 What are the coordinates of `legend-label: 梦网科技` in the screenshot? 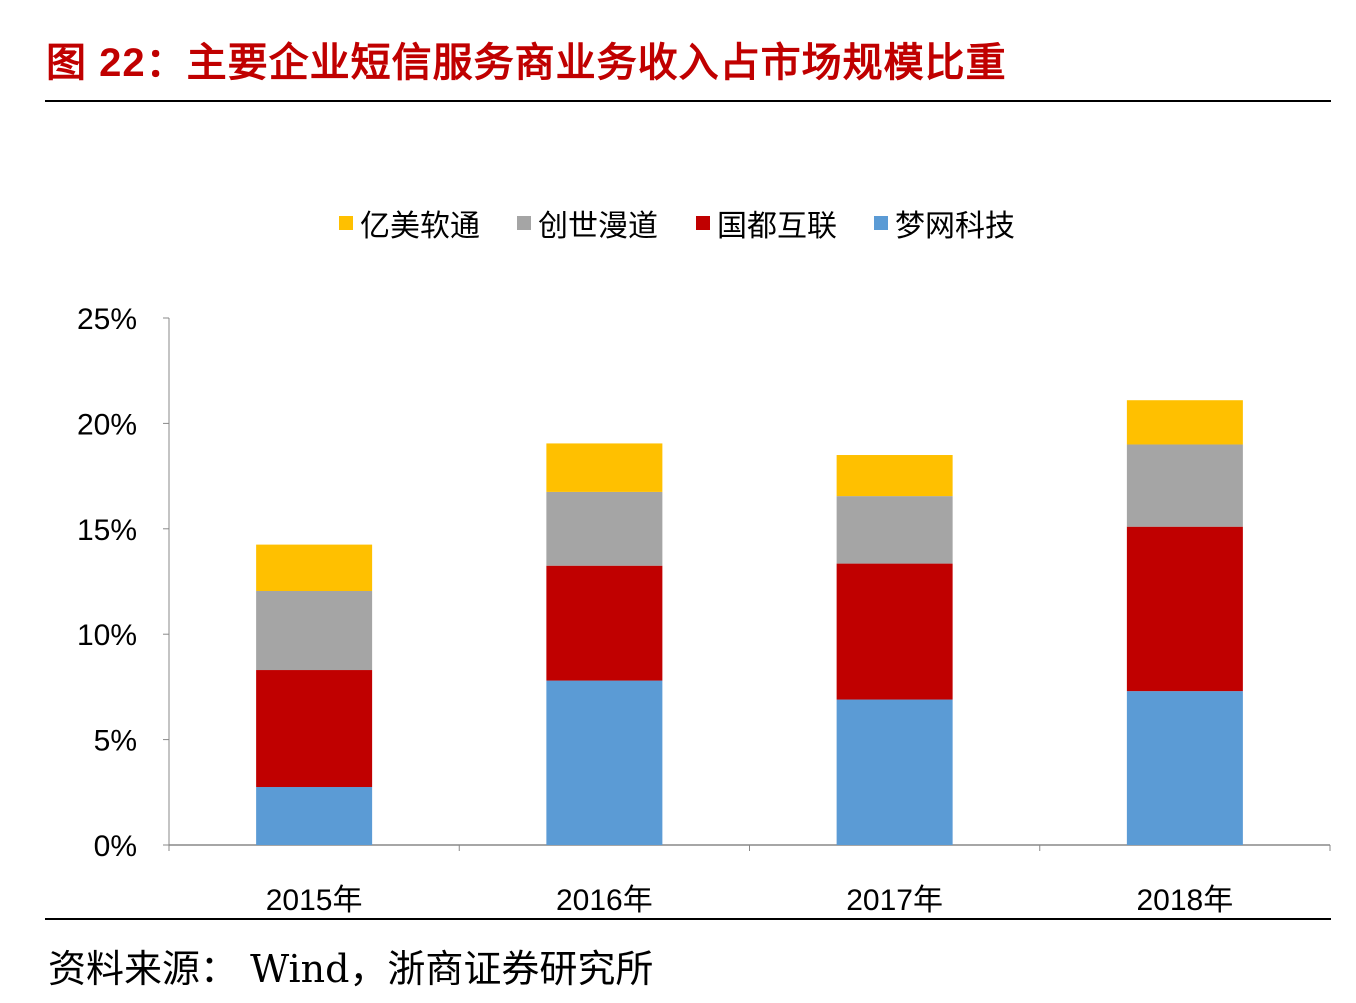 It's located at (955, 226).